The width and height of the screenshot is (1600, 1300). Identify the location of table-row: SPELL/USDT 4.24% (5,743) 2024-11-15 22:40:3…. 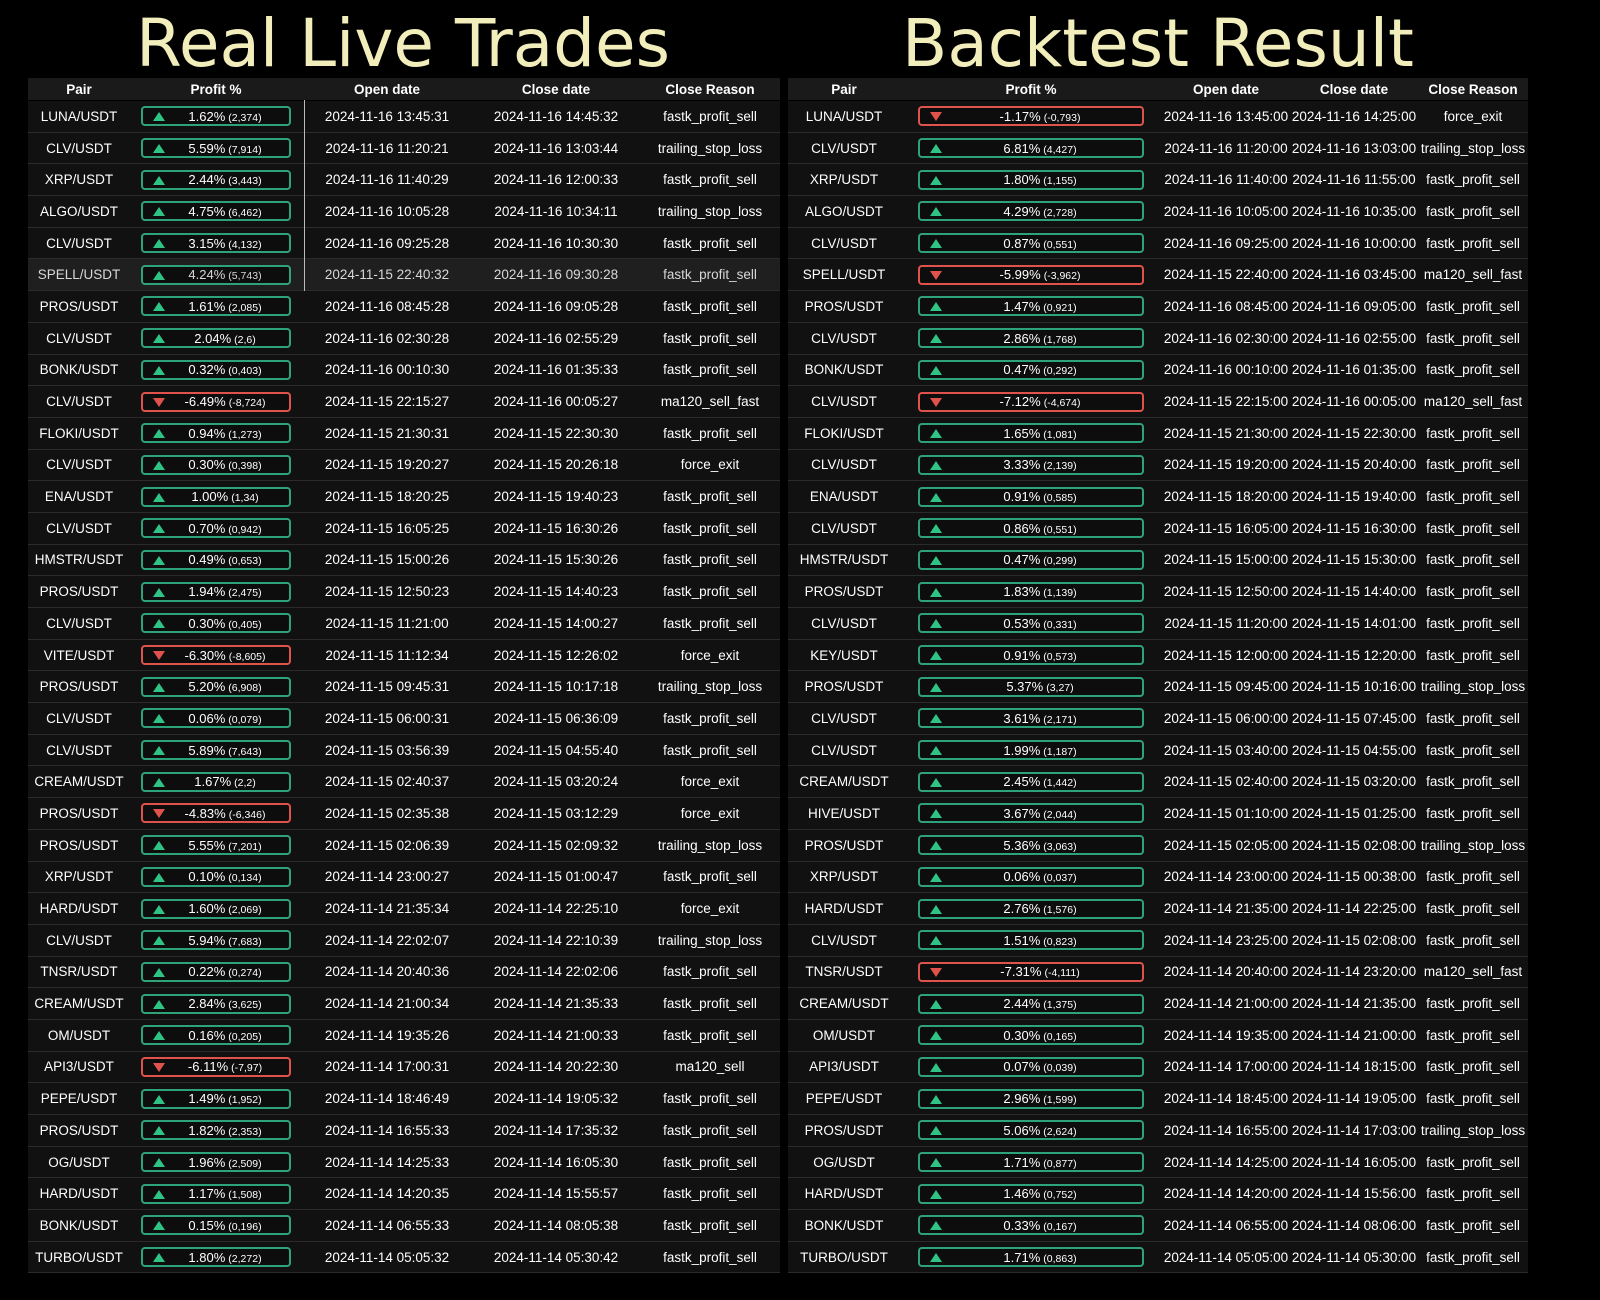
(404, 275).